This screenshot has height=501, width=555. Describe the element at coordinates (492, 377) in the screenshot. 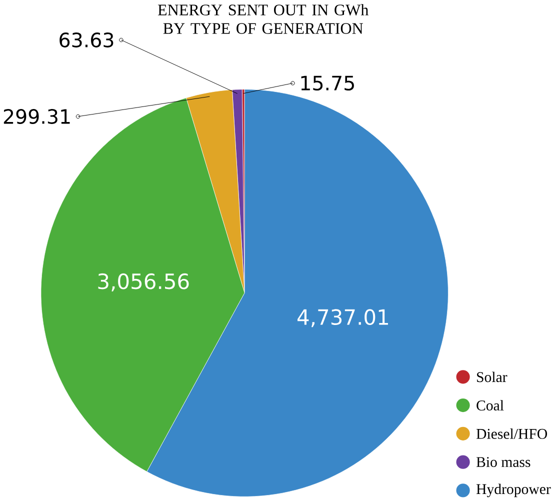

I see `legend-label: Solar` at that location.